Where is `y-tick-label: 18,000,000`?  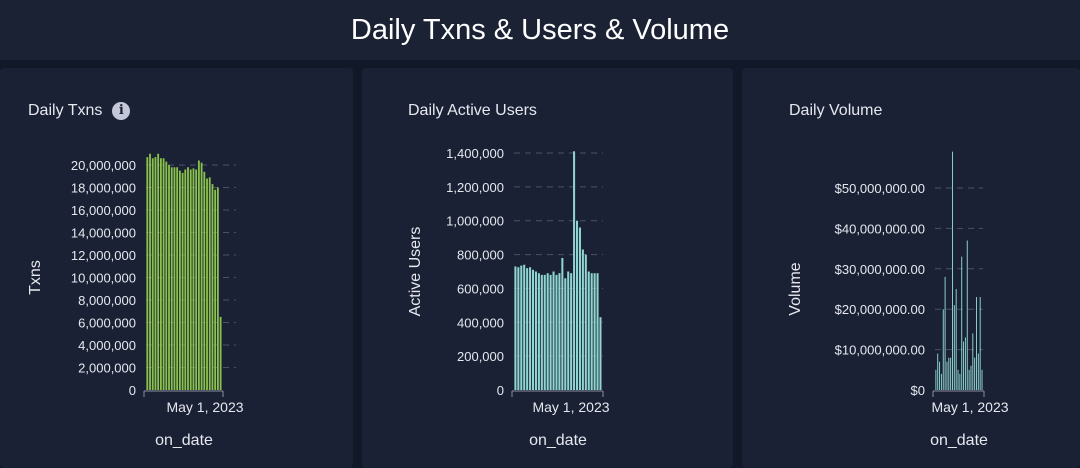 y-tick-label: 18,000,000 is located at coordinates (103, 188).